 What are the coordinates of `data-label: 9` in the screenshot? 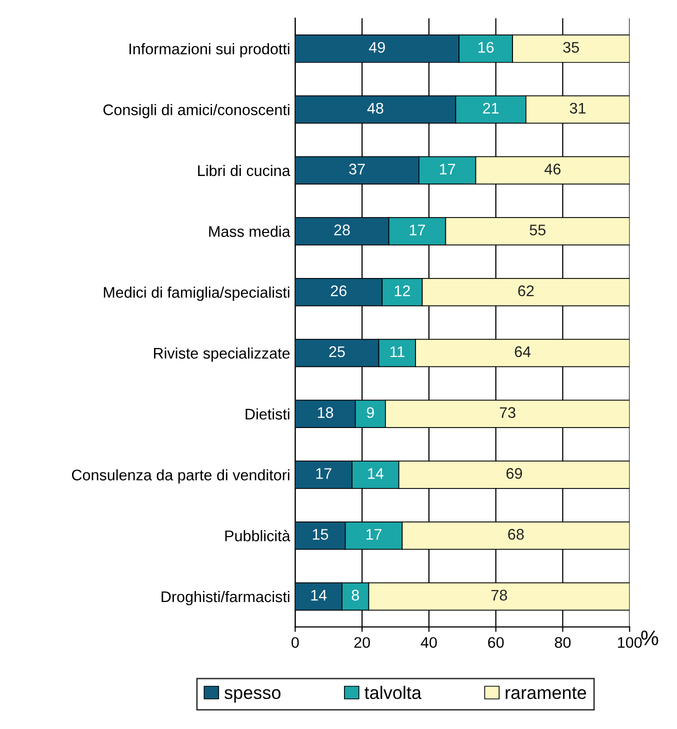 It's located at (370, 412).